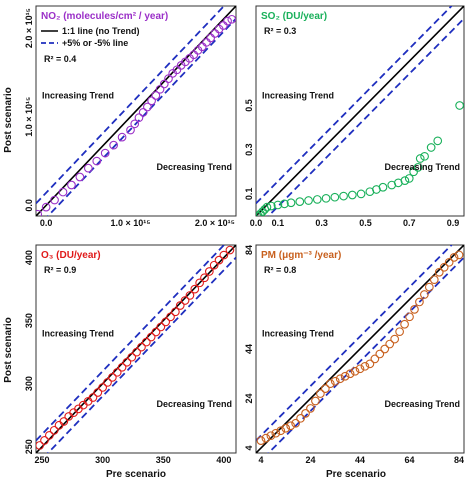 The image size is (474, 483). I want to click on x-tick-label: 0.0, so click(256, 223).